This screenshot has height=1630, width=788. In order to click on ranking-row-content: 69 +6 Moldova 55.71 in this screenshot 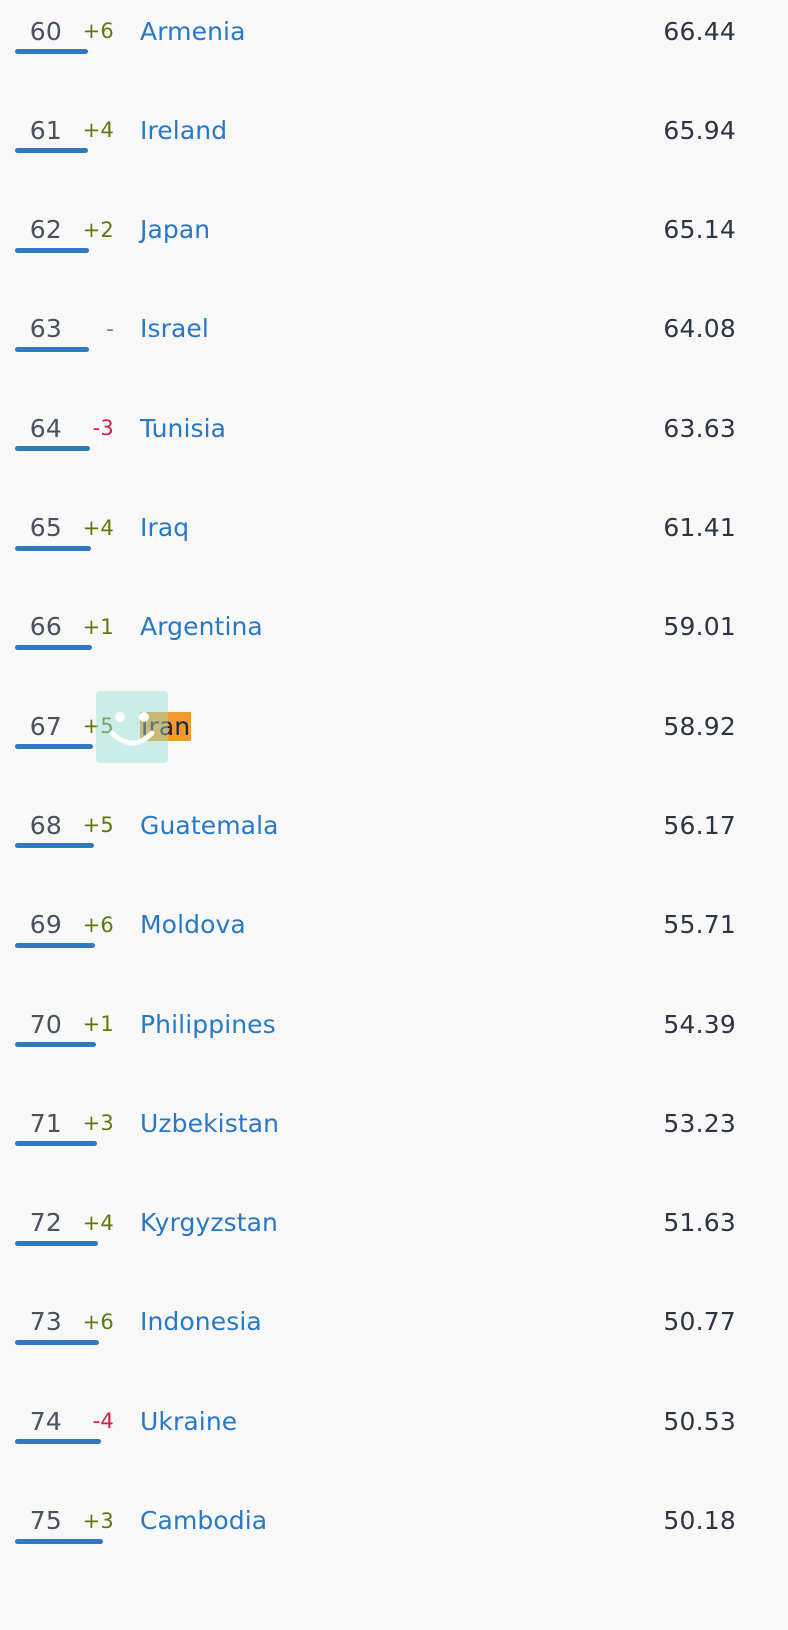, I will do `click(394, 925)`.